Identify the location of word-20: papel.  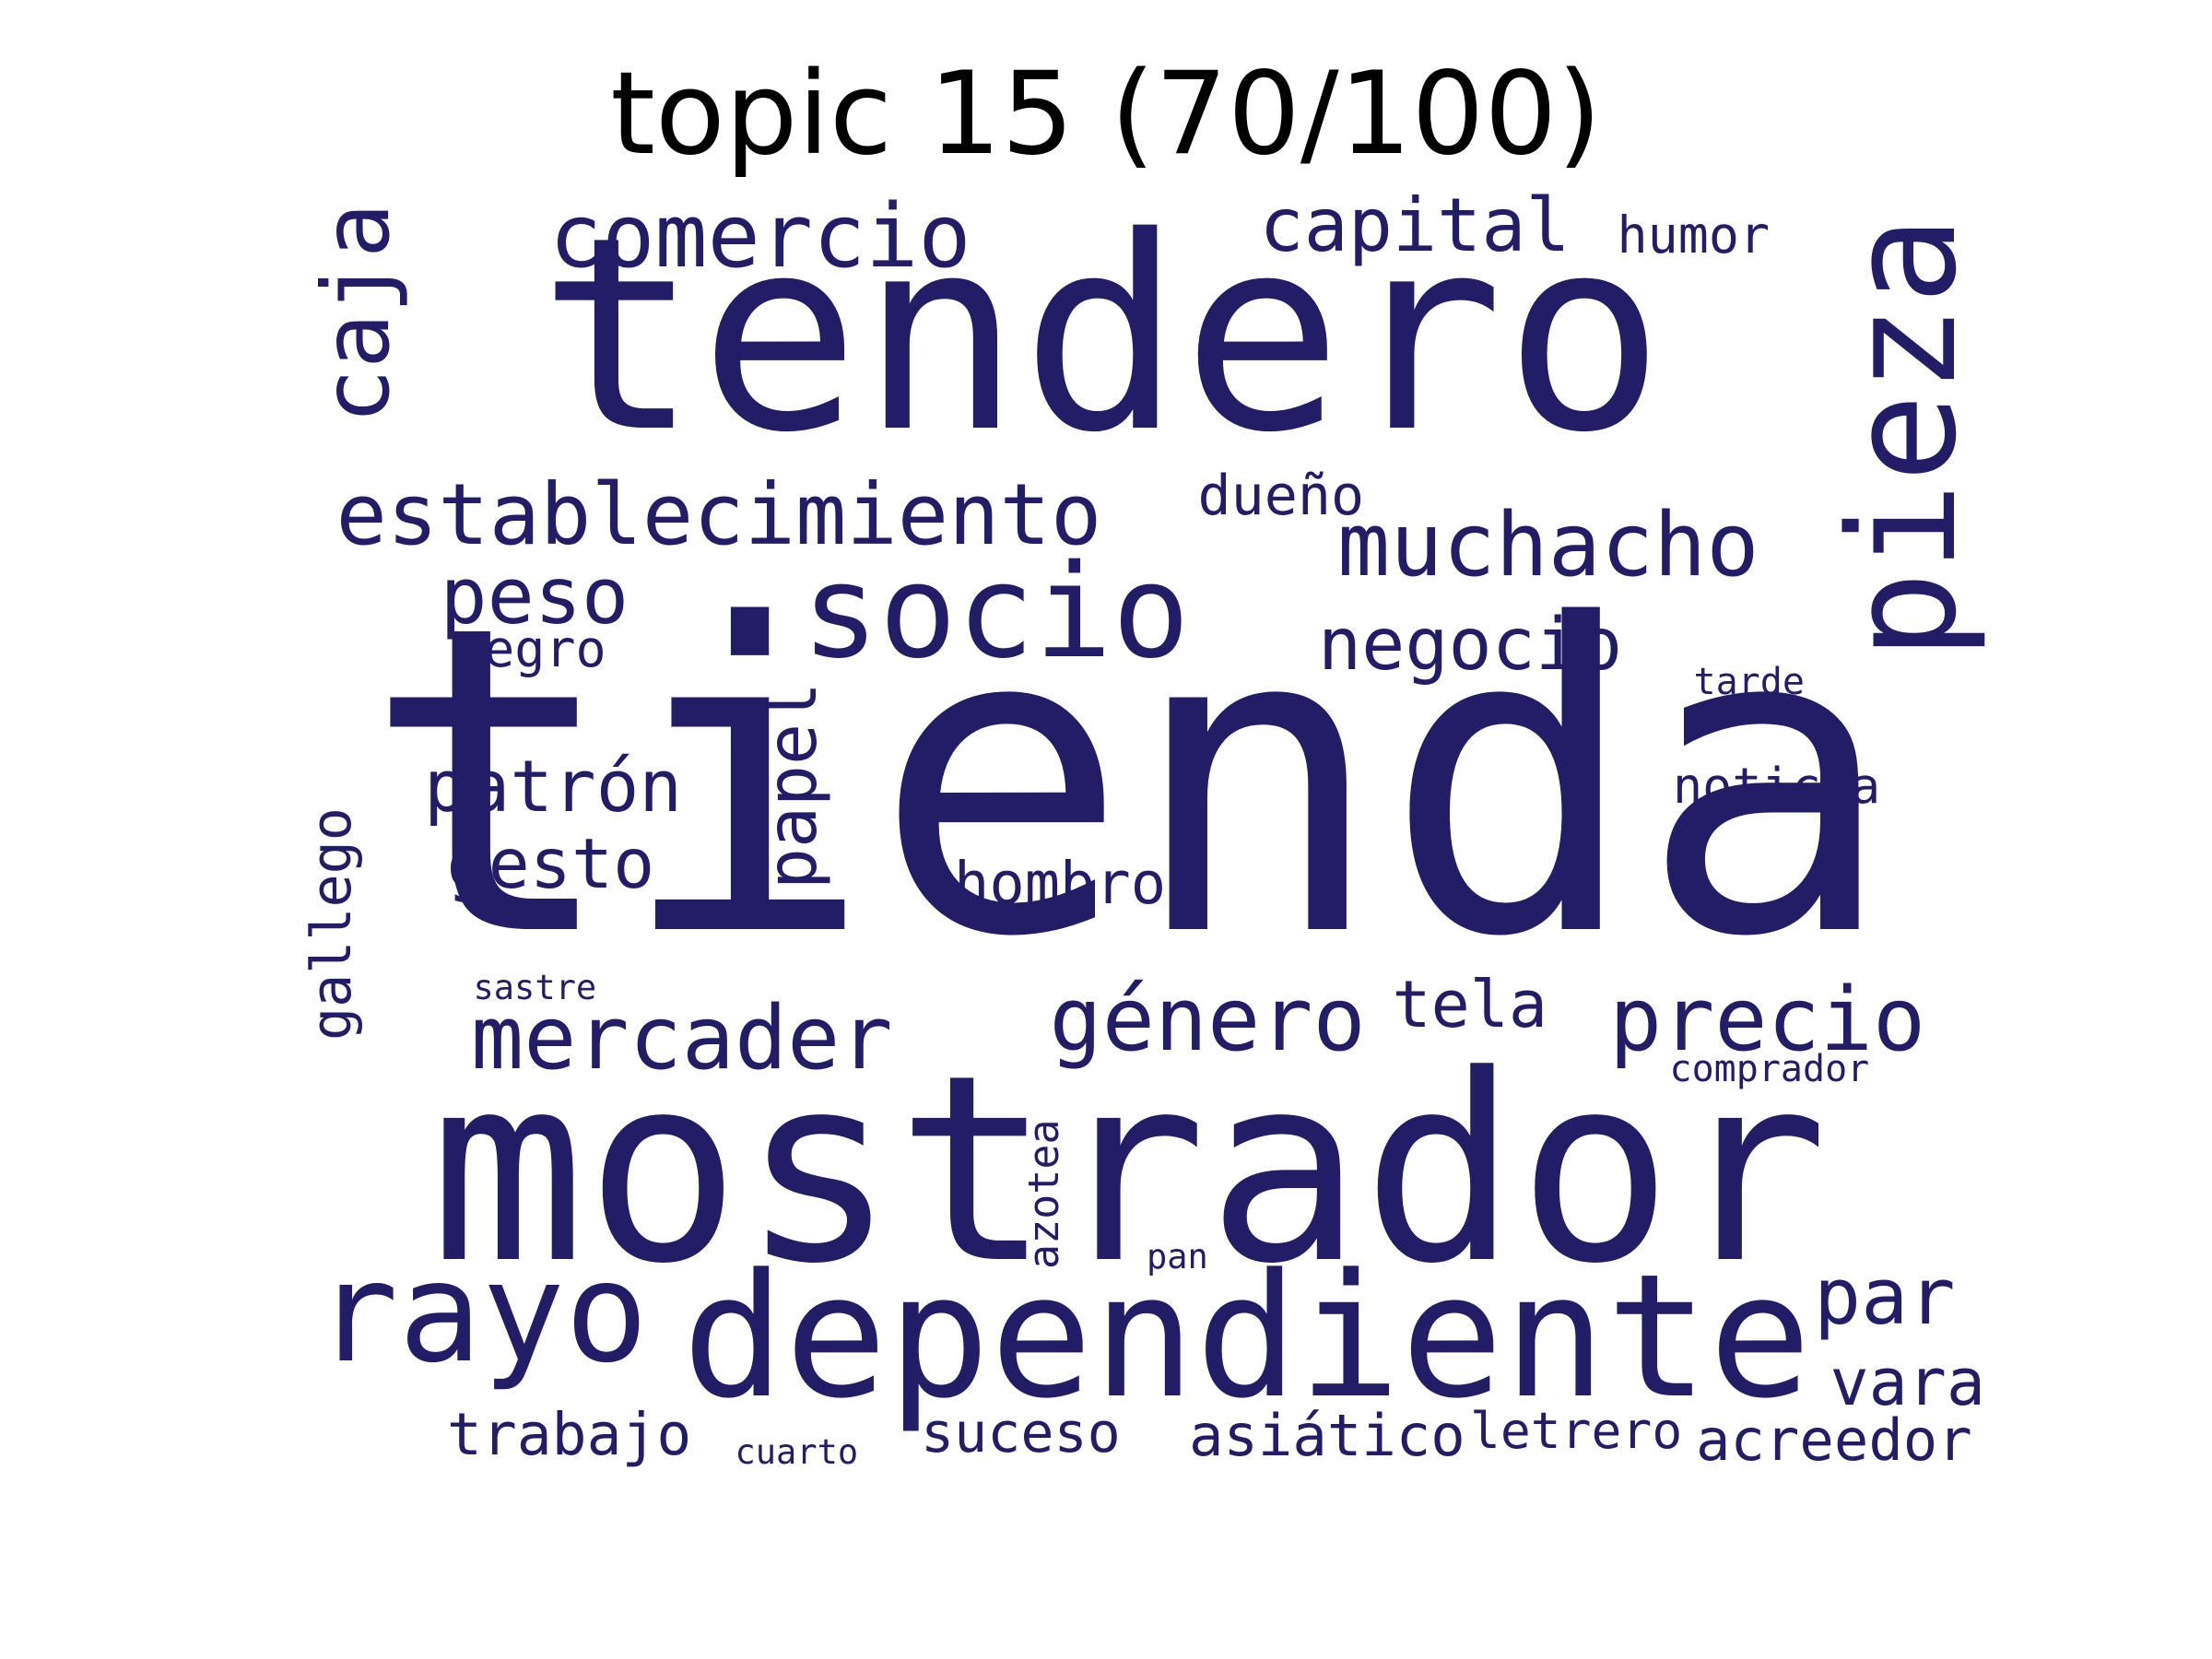
(791, 785).